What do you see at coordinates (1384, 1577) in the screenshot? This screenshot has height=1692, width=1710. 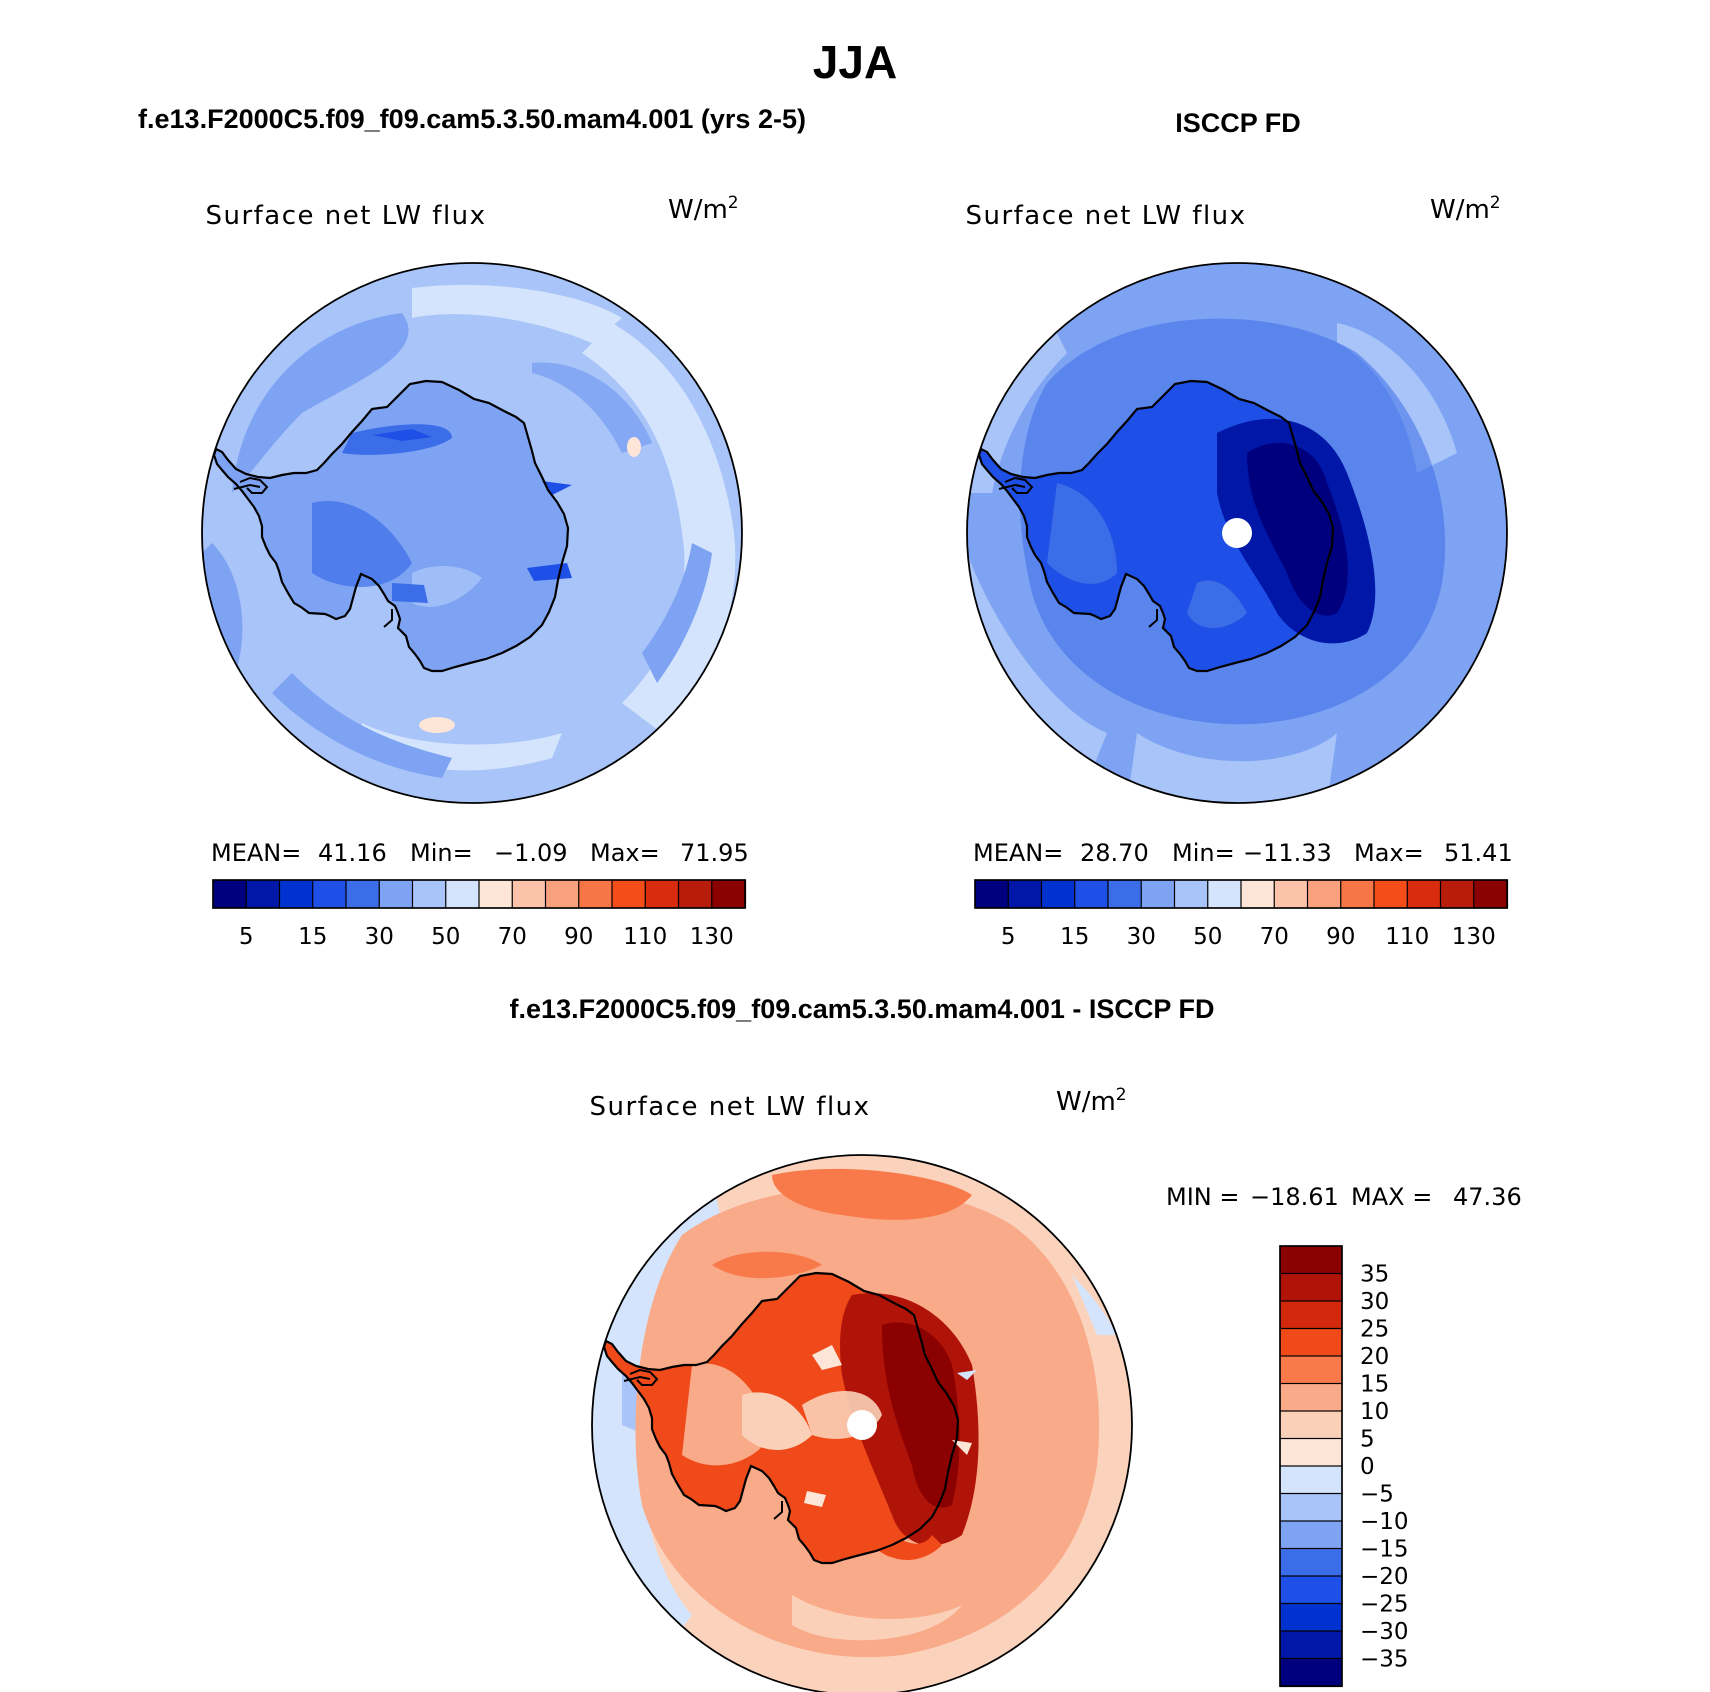 I see `colorbar-tick-label: −20` at bounding box center [1384, 1577].